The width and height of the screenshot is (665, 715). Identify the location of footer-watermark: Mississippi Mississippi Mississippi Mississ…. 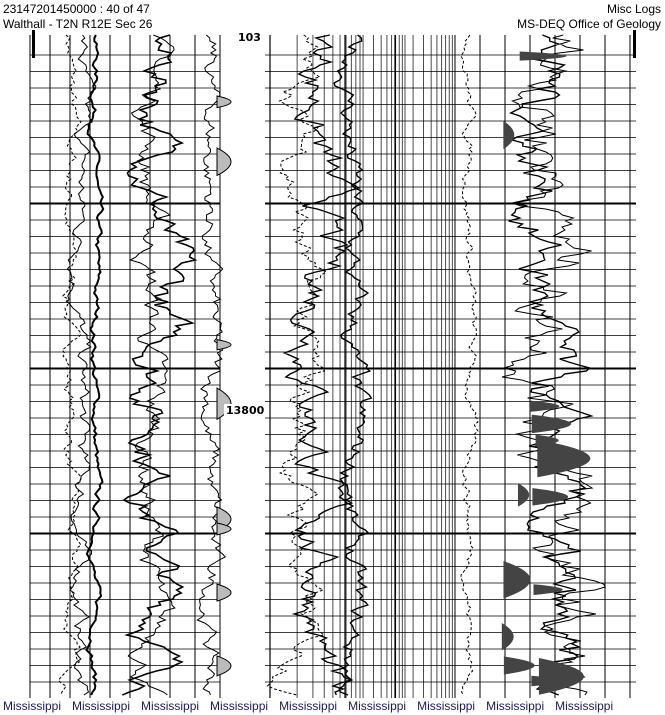
(313, 706).